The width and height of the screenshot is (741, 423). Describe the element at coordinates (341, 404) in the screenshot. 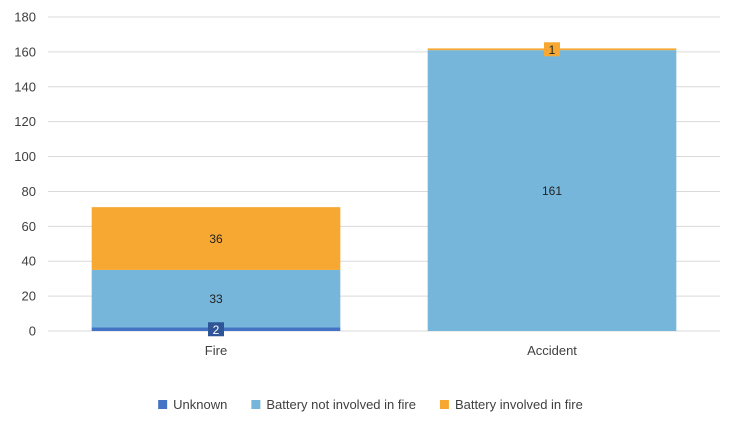

I see `legend-label: Battery not involved in fire` at that location.